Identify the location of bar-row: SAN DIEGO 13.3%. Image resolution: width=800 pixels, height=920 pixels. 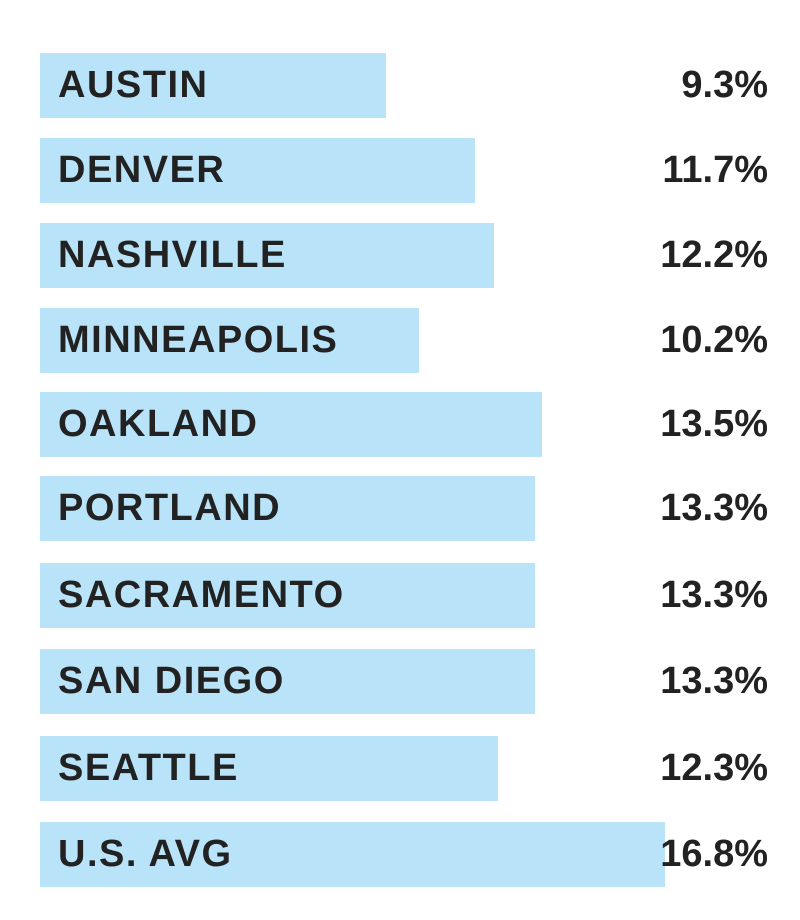
(400, 681).